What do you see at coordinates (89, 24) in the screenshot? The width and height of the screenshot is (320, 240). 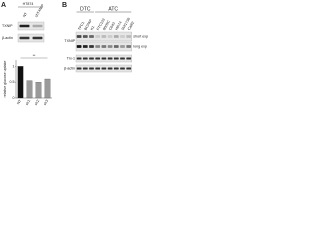 I see `lane-label: BCPAP` at bounding box center [89, 24].